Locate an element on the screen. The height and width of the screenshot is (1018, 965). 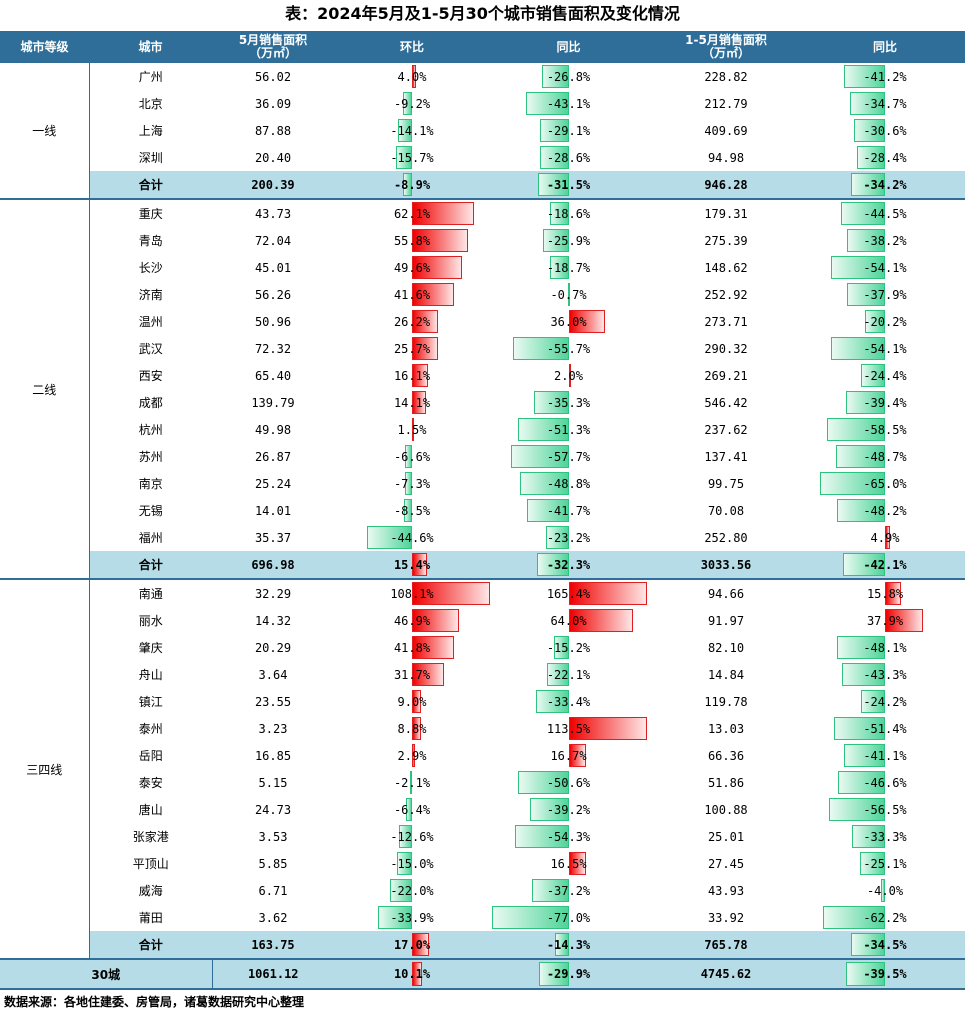
table-row: 威海 6.71 -22.0% -37.2% 43.93 -4.0% is located at coordinates (482, 890).